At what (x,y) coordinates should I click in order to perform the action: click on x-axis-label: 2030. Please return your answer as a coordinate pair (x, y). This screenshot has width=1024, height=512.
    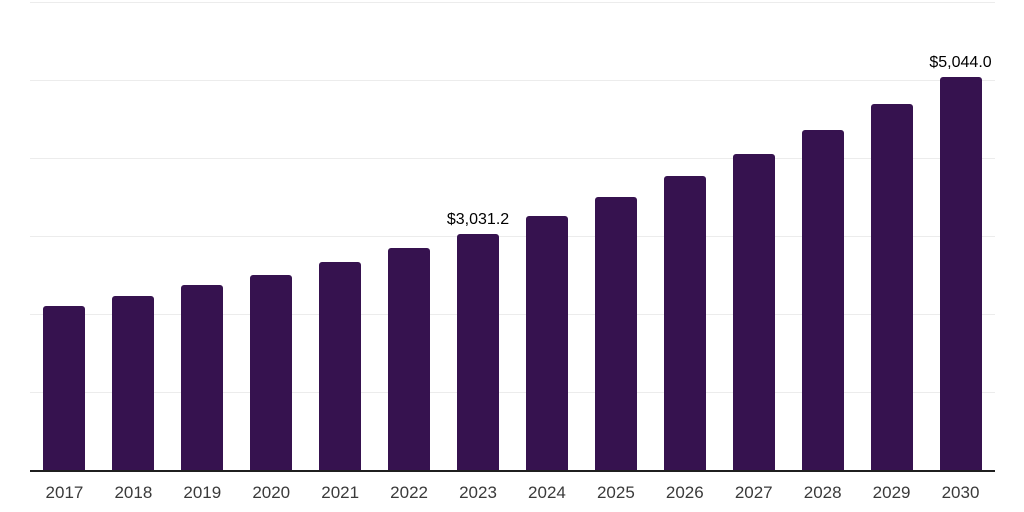
    Looking at the image, I should click on (960, 492).